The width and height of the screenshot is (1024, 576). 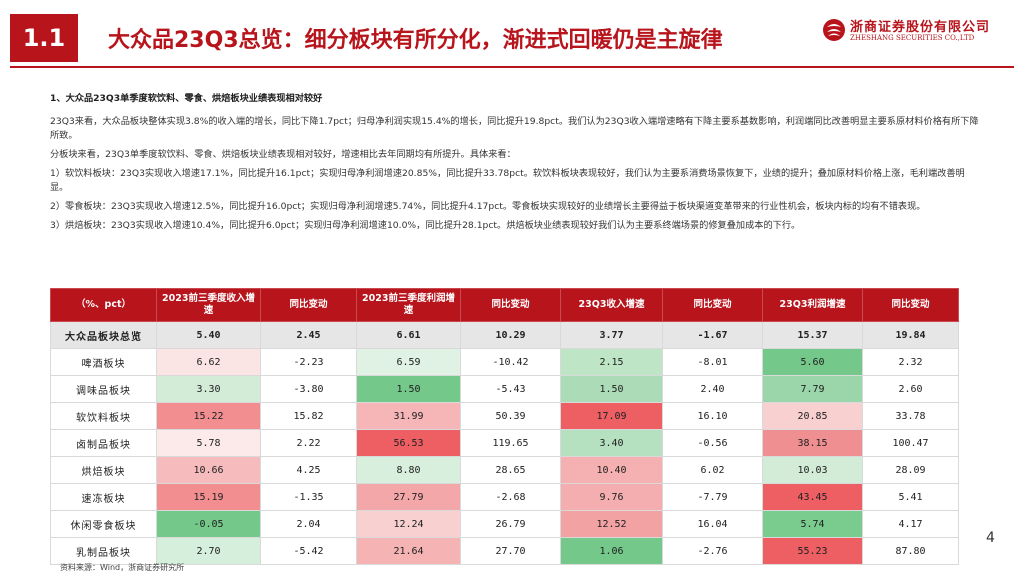 What do you see at coordinates (812, 305) in the screenshot?
I see `table-header-cell: 23Q3利润增速` at bounding box center [812, 305].